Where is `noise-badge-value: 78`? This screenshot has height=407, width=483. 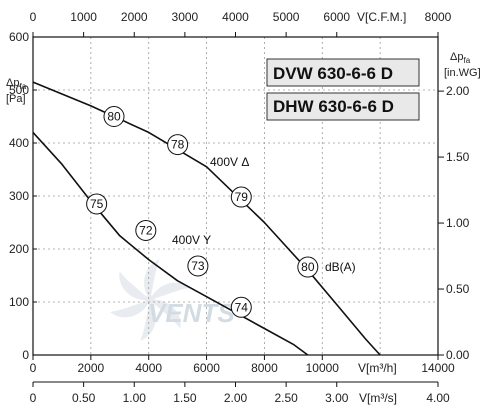
noise-badge-value: 78 is located at coordinates (178, 145).